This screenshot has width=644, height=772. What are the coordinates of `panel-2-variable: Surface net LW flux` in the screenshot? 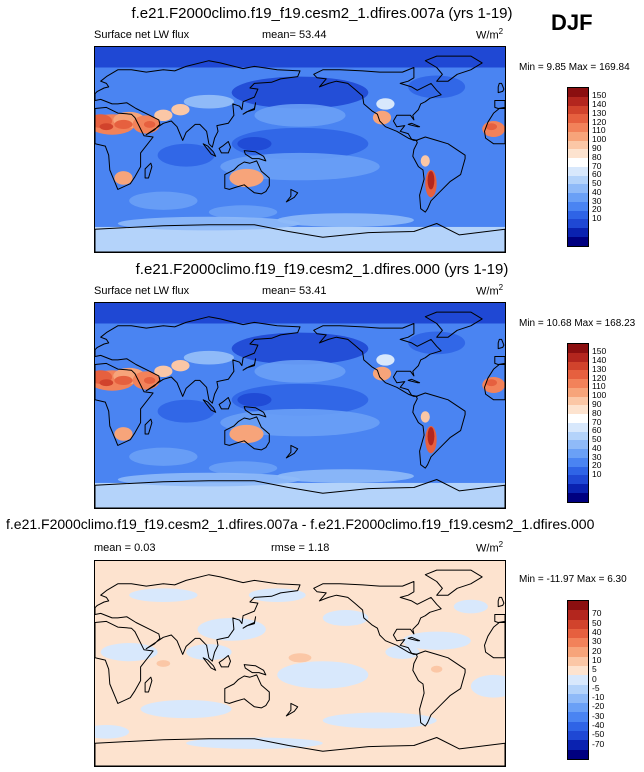 It's located at (142, 291).